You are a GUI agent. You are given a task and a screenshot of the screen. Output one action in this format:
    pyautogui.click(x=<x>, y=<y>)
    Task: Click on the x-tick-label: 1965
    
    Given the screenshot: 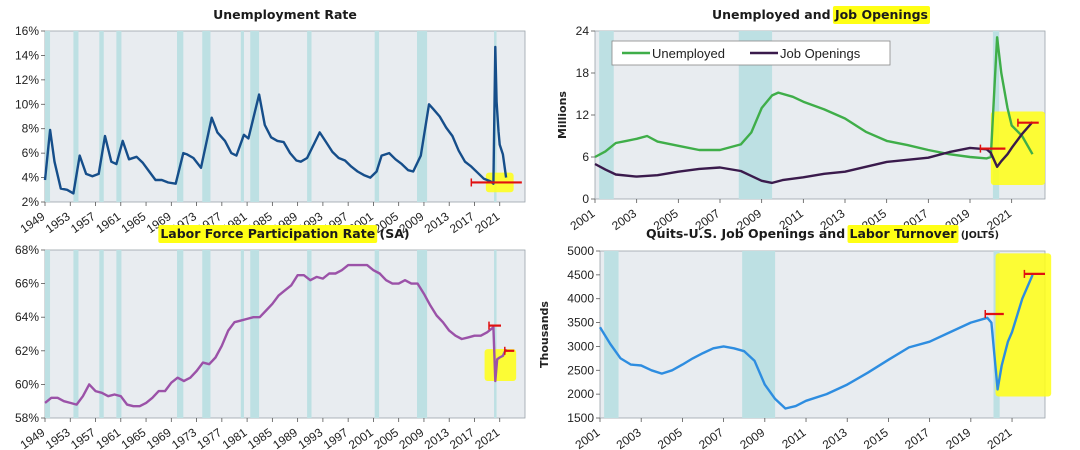 What is the action you would take?
    pyautogui.click(x=134, y=437)
    